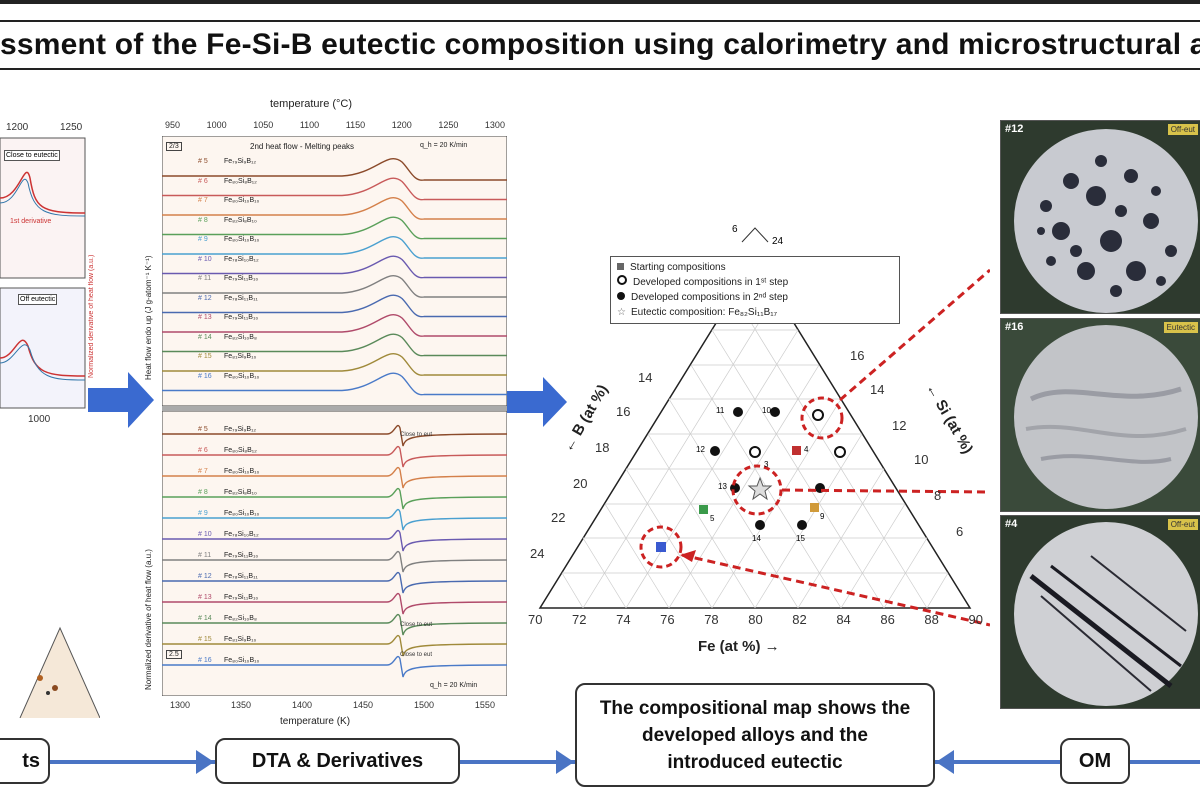 Image resolution: width=1200 pixels, height=800 pixels. What do you see at coordinates (806, 449) in the screenshot?
I see `point-label: 4` at bounding box center [806, 449].